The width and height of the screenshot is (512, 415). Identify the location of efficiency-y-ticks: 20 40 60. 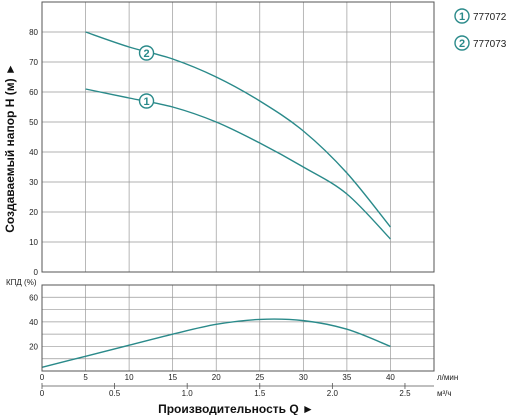
(33, 322).